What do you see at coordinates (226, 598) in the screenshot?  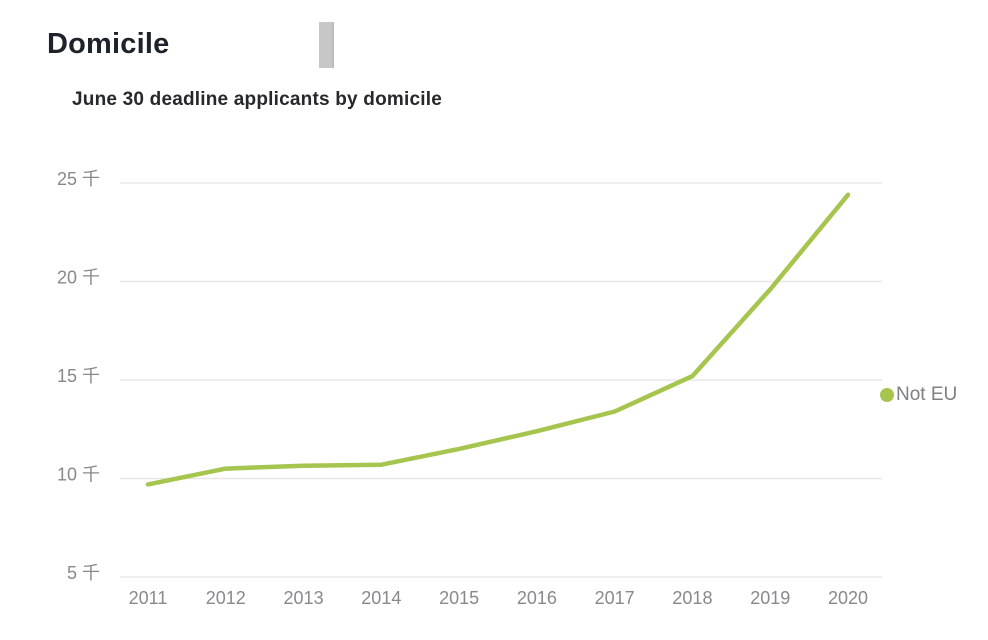 I see `x-tick-label: 2012` at bounding box center [226, 598].